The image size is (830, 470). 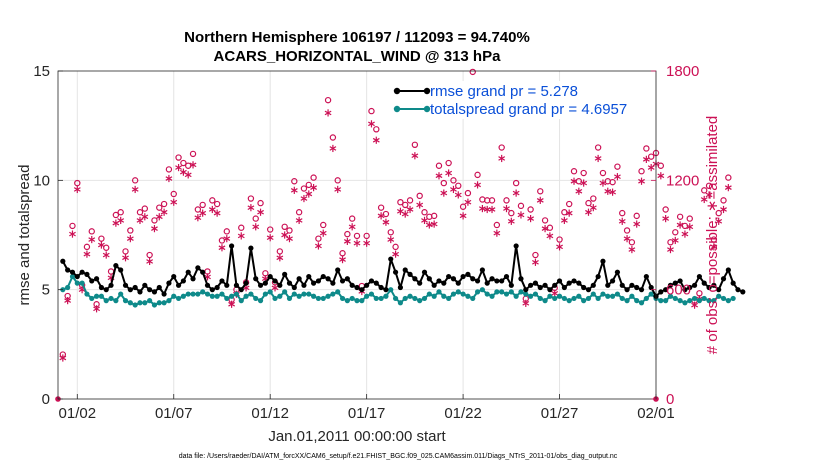 What do you see at coordinates (656, 413) in the screenshot?
I see `x-tick-label: 02/01` at bounding box center [656, 413].